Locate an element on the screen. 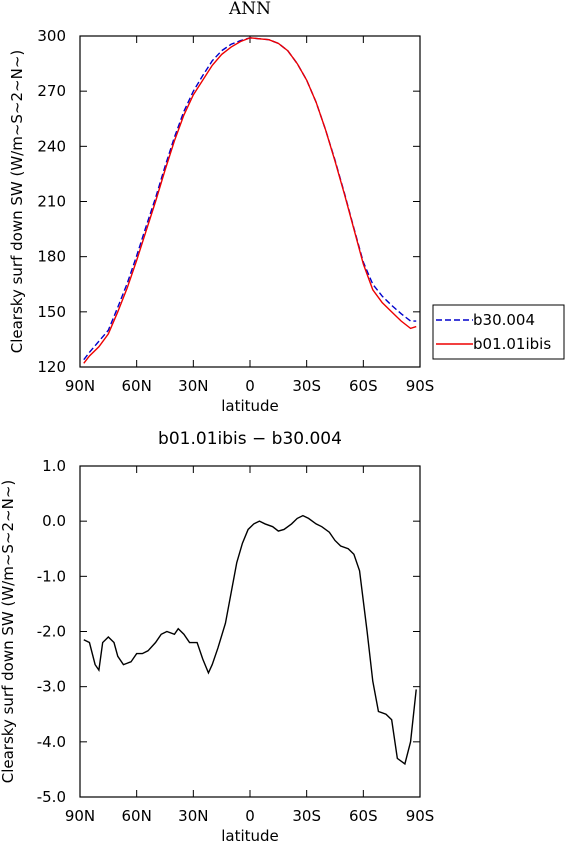 Image resolution: width=565 pixels, height=855 pixels. y-tick-label: 0.0 is located at coordinates (54, 521).